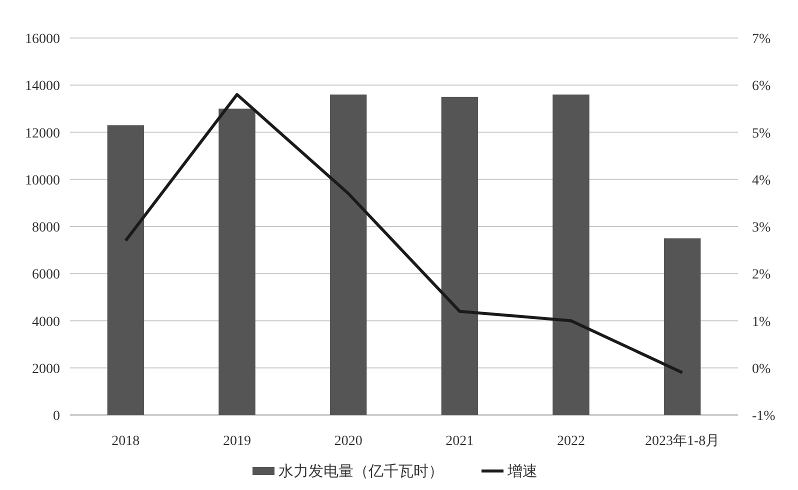 This screenshot has width=798, height=490. What do you see at coordinates (42, 134) in the screenshot?
I see `y-tick-label: 12000` at bounding box center [42, 134].